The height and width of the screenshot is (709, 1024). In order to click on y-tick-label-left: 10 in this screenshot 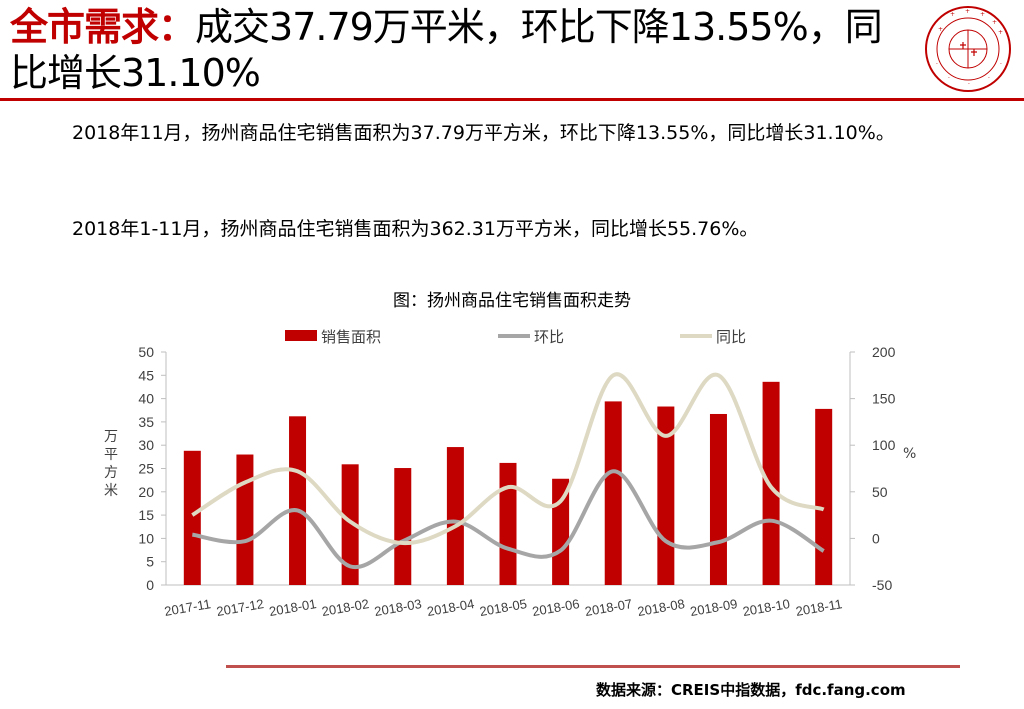, I will do `click(146, 538)`.